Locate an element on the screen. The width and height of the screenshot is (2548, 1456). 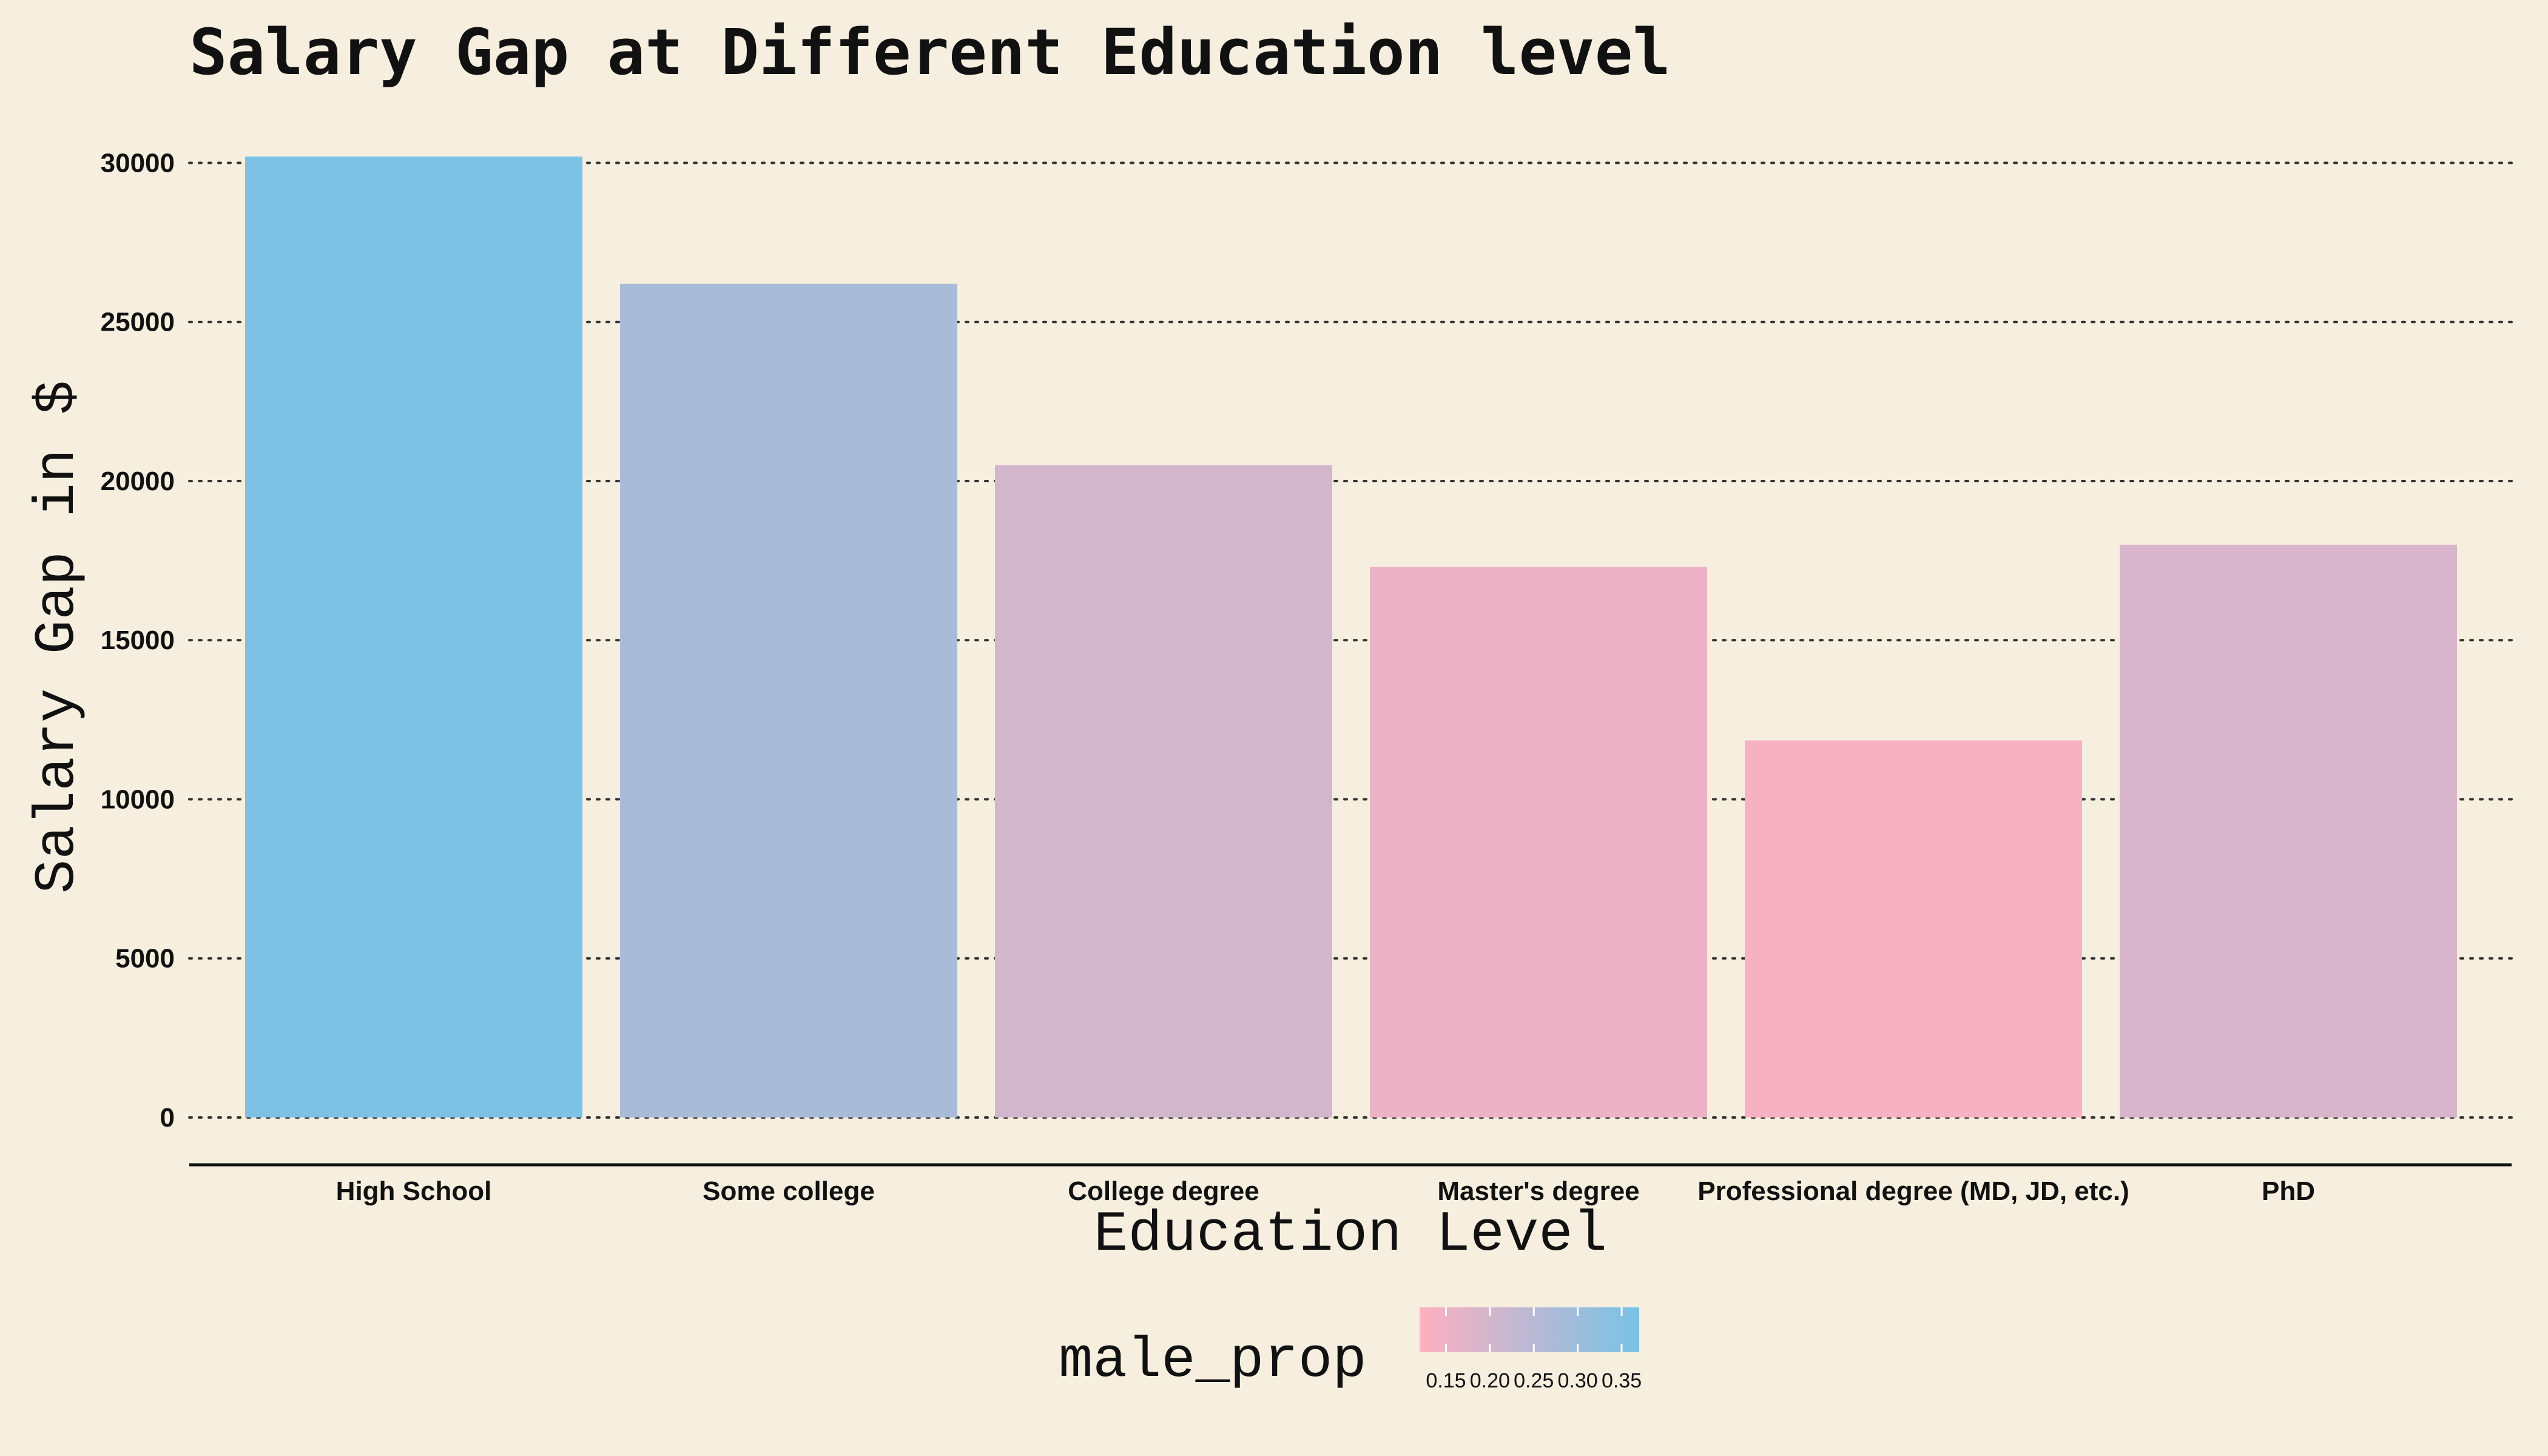
x-tick-label: Professional degree (MD, JD, etc.) is located at coordinates (1913, 1191).